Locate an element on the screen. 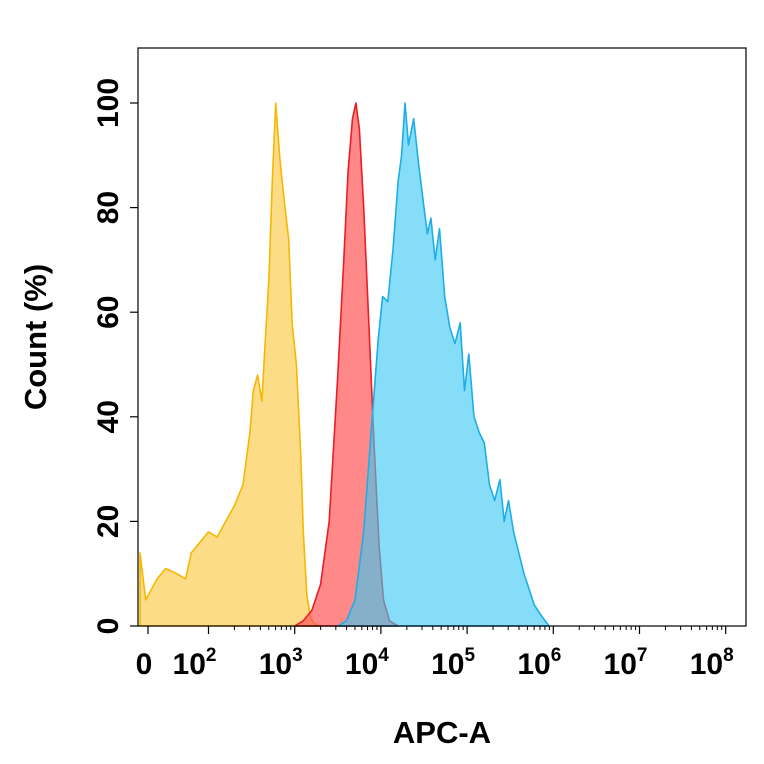 This screenshot has height=764, width=764. y-tick-label: 60 is located at coordinates (108, 312).